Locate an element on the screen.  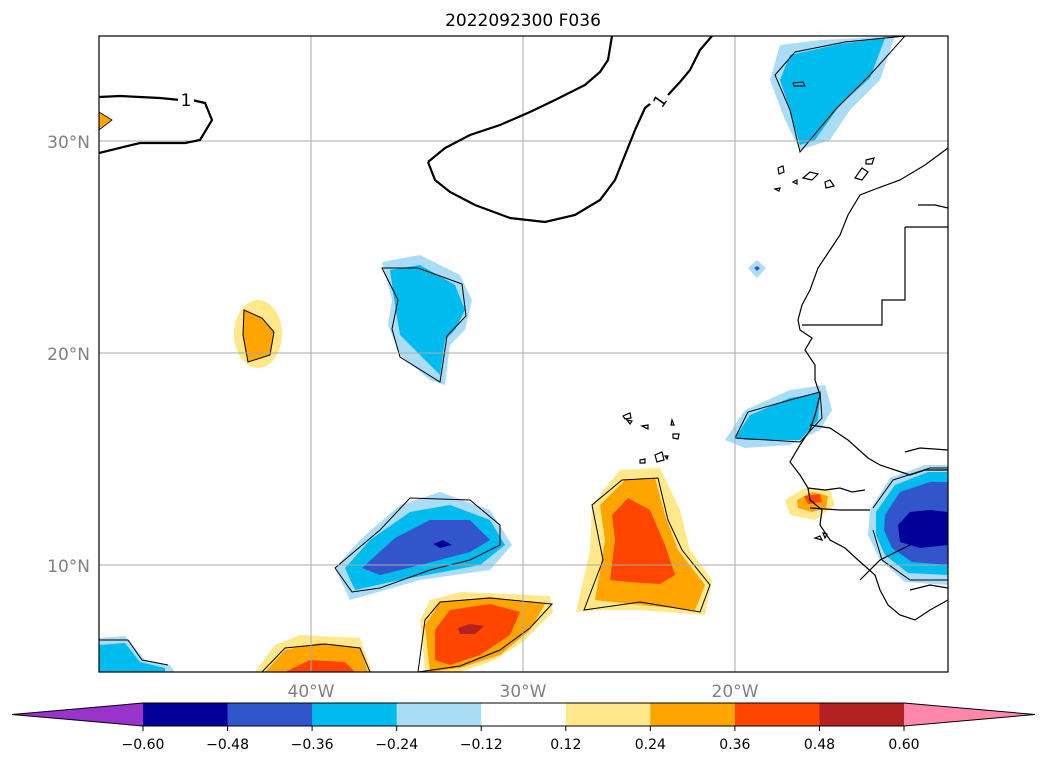
lat-label-30n: 30°N is located at coordinates (68, 143).